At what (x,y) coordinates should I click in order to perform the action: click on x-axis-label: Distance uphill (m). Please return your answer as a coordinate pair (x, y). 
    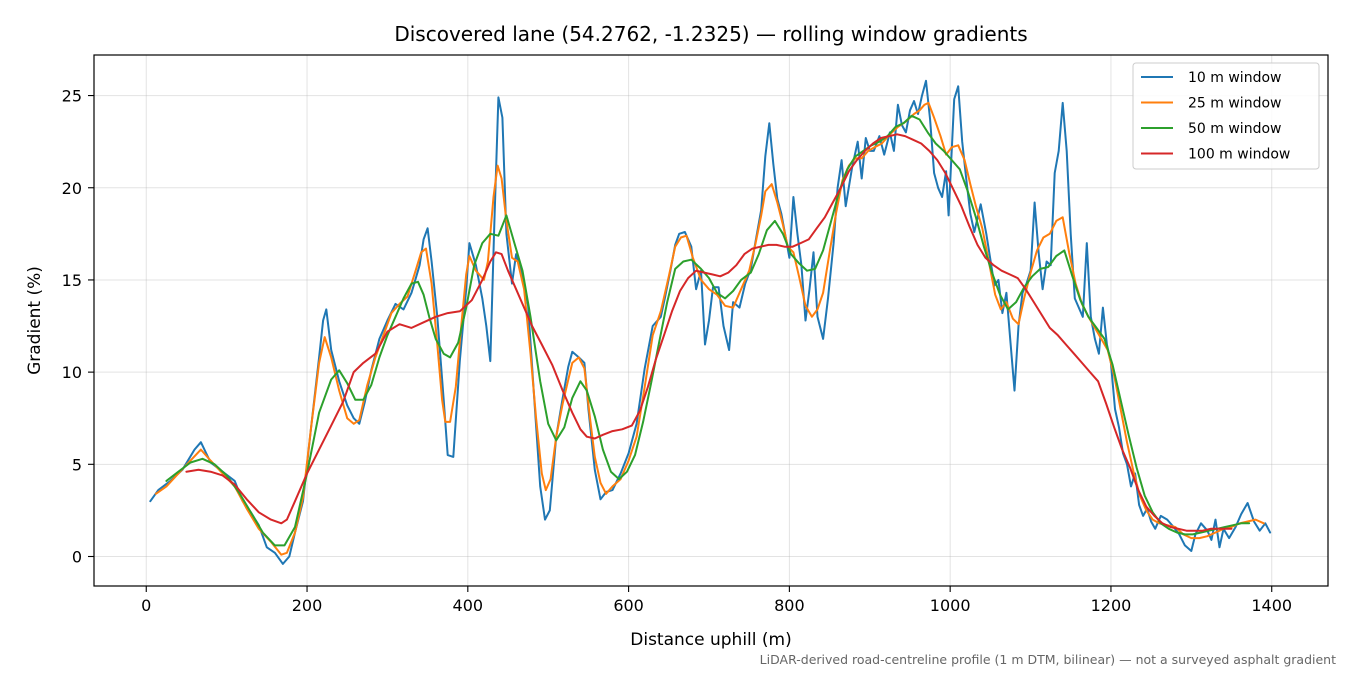
    Looking at the image, I should click on (710, 640).